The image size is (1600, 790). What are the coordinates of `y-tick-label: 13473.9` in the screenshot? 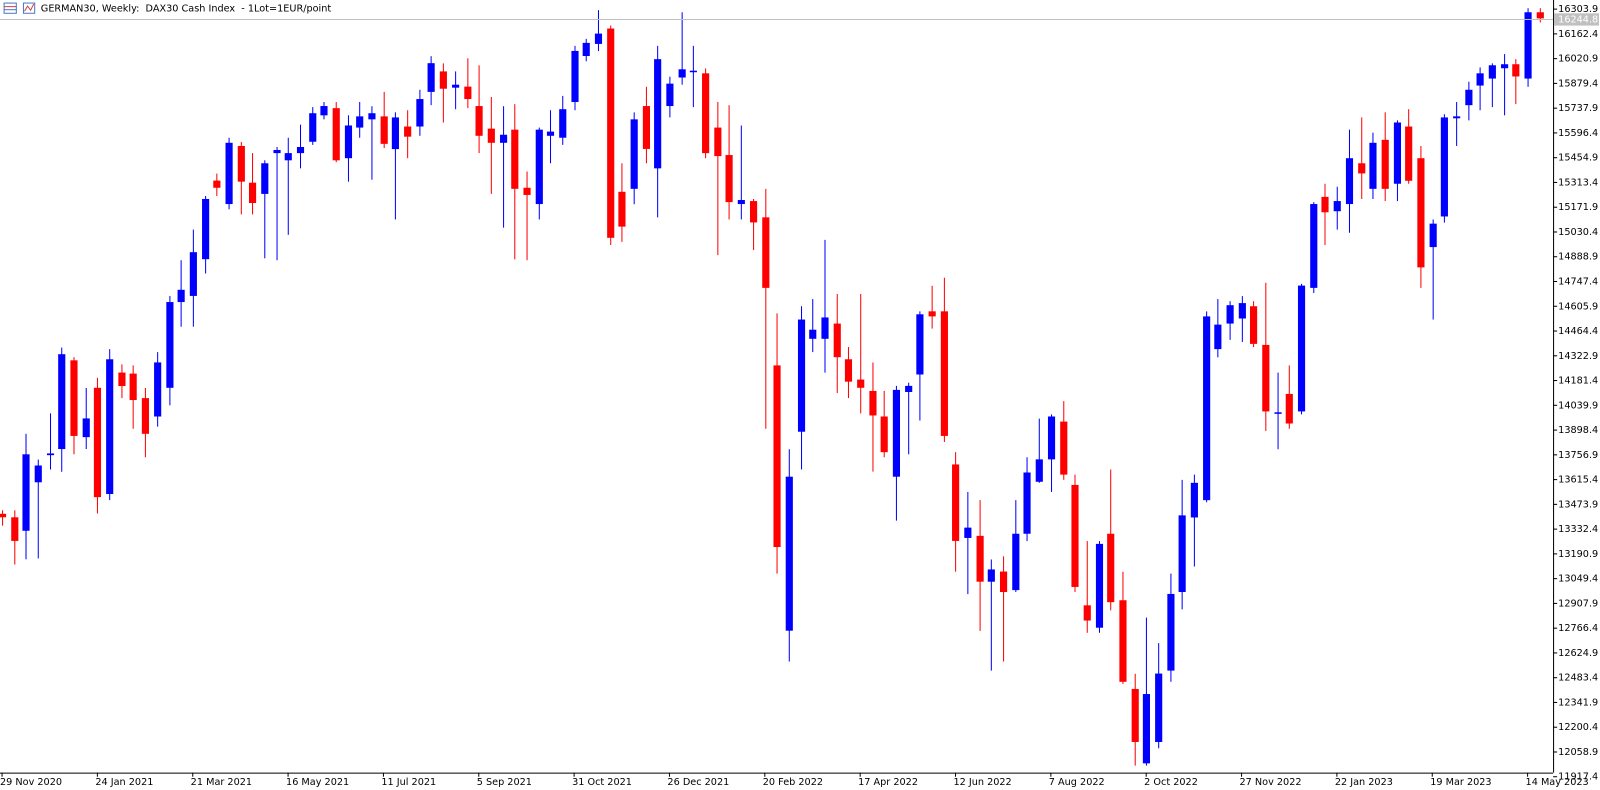 It's located at (1578, 504).